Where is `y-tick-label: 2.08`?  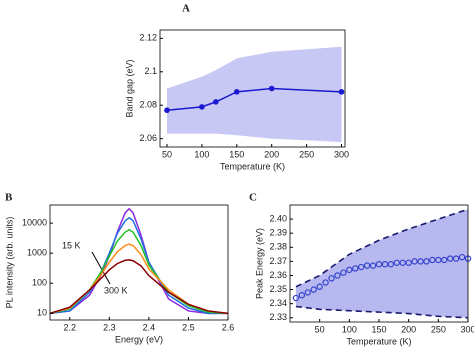 y-tick-label: 2.08 is located at coordinates (148, 105).